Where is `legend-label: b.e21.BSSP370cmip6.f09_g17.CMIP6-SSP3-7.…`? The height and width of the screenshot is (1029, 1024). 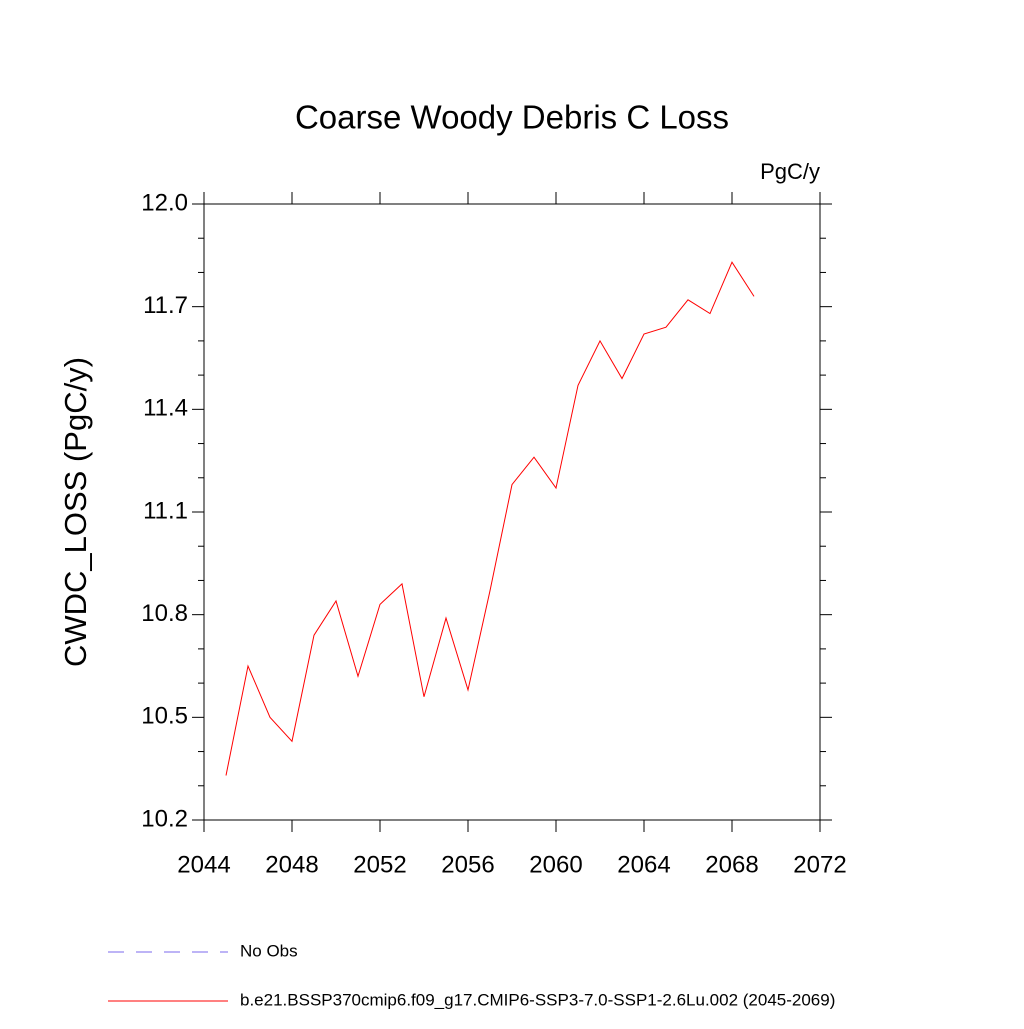 legend-label: b.e21.BSSP370cmip6.f09_g17.CMIP6-SSP3-7.… is located at coordinates (537, 999).